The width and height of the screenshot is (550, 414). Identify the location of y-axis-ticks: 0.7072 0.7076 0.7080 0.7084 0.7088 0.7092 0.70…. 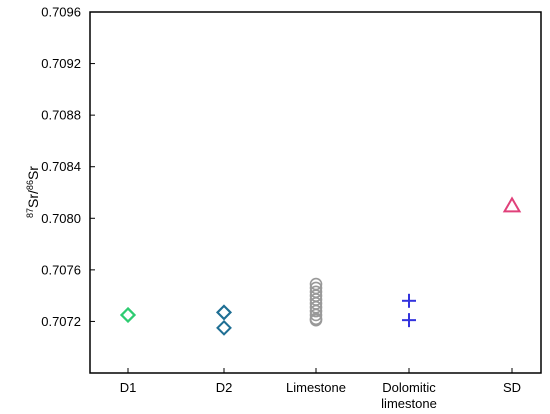
(68, 167).